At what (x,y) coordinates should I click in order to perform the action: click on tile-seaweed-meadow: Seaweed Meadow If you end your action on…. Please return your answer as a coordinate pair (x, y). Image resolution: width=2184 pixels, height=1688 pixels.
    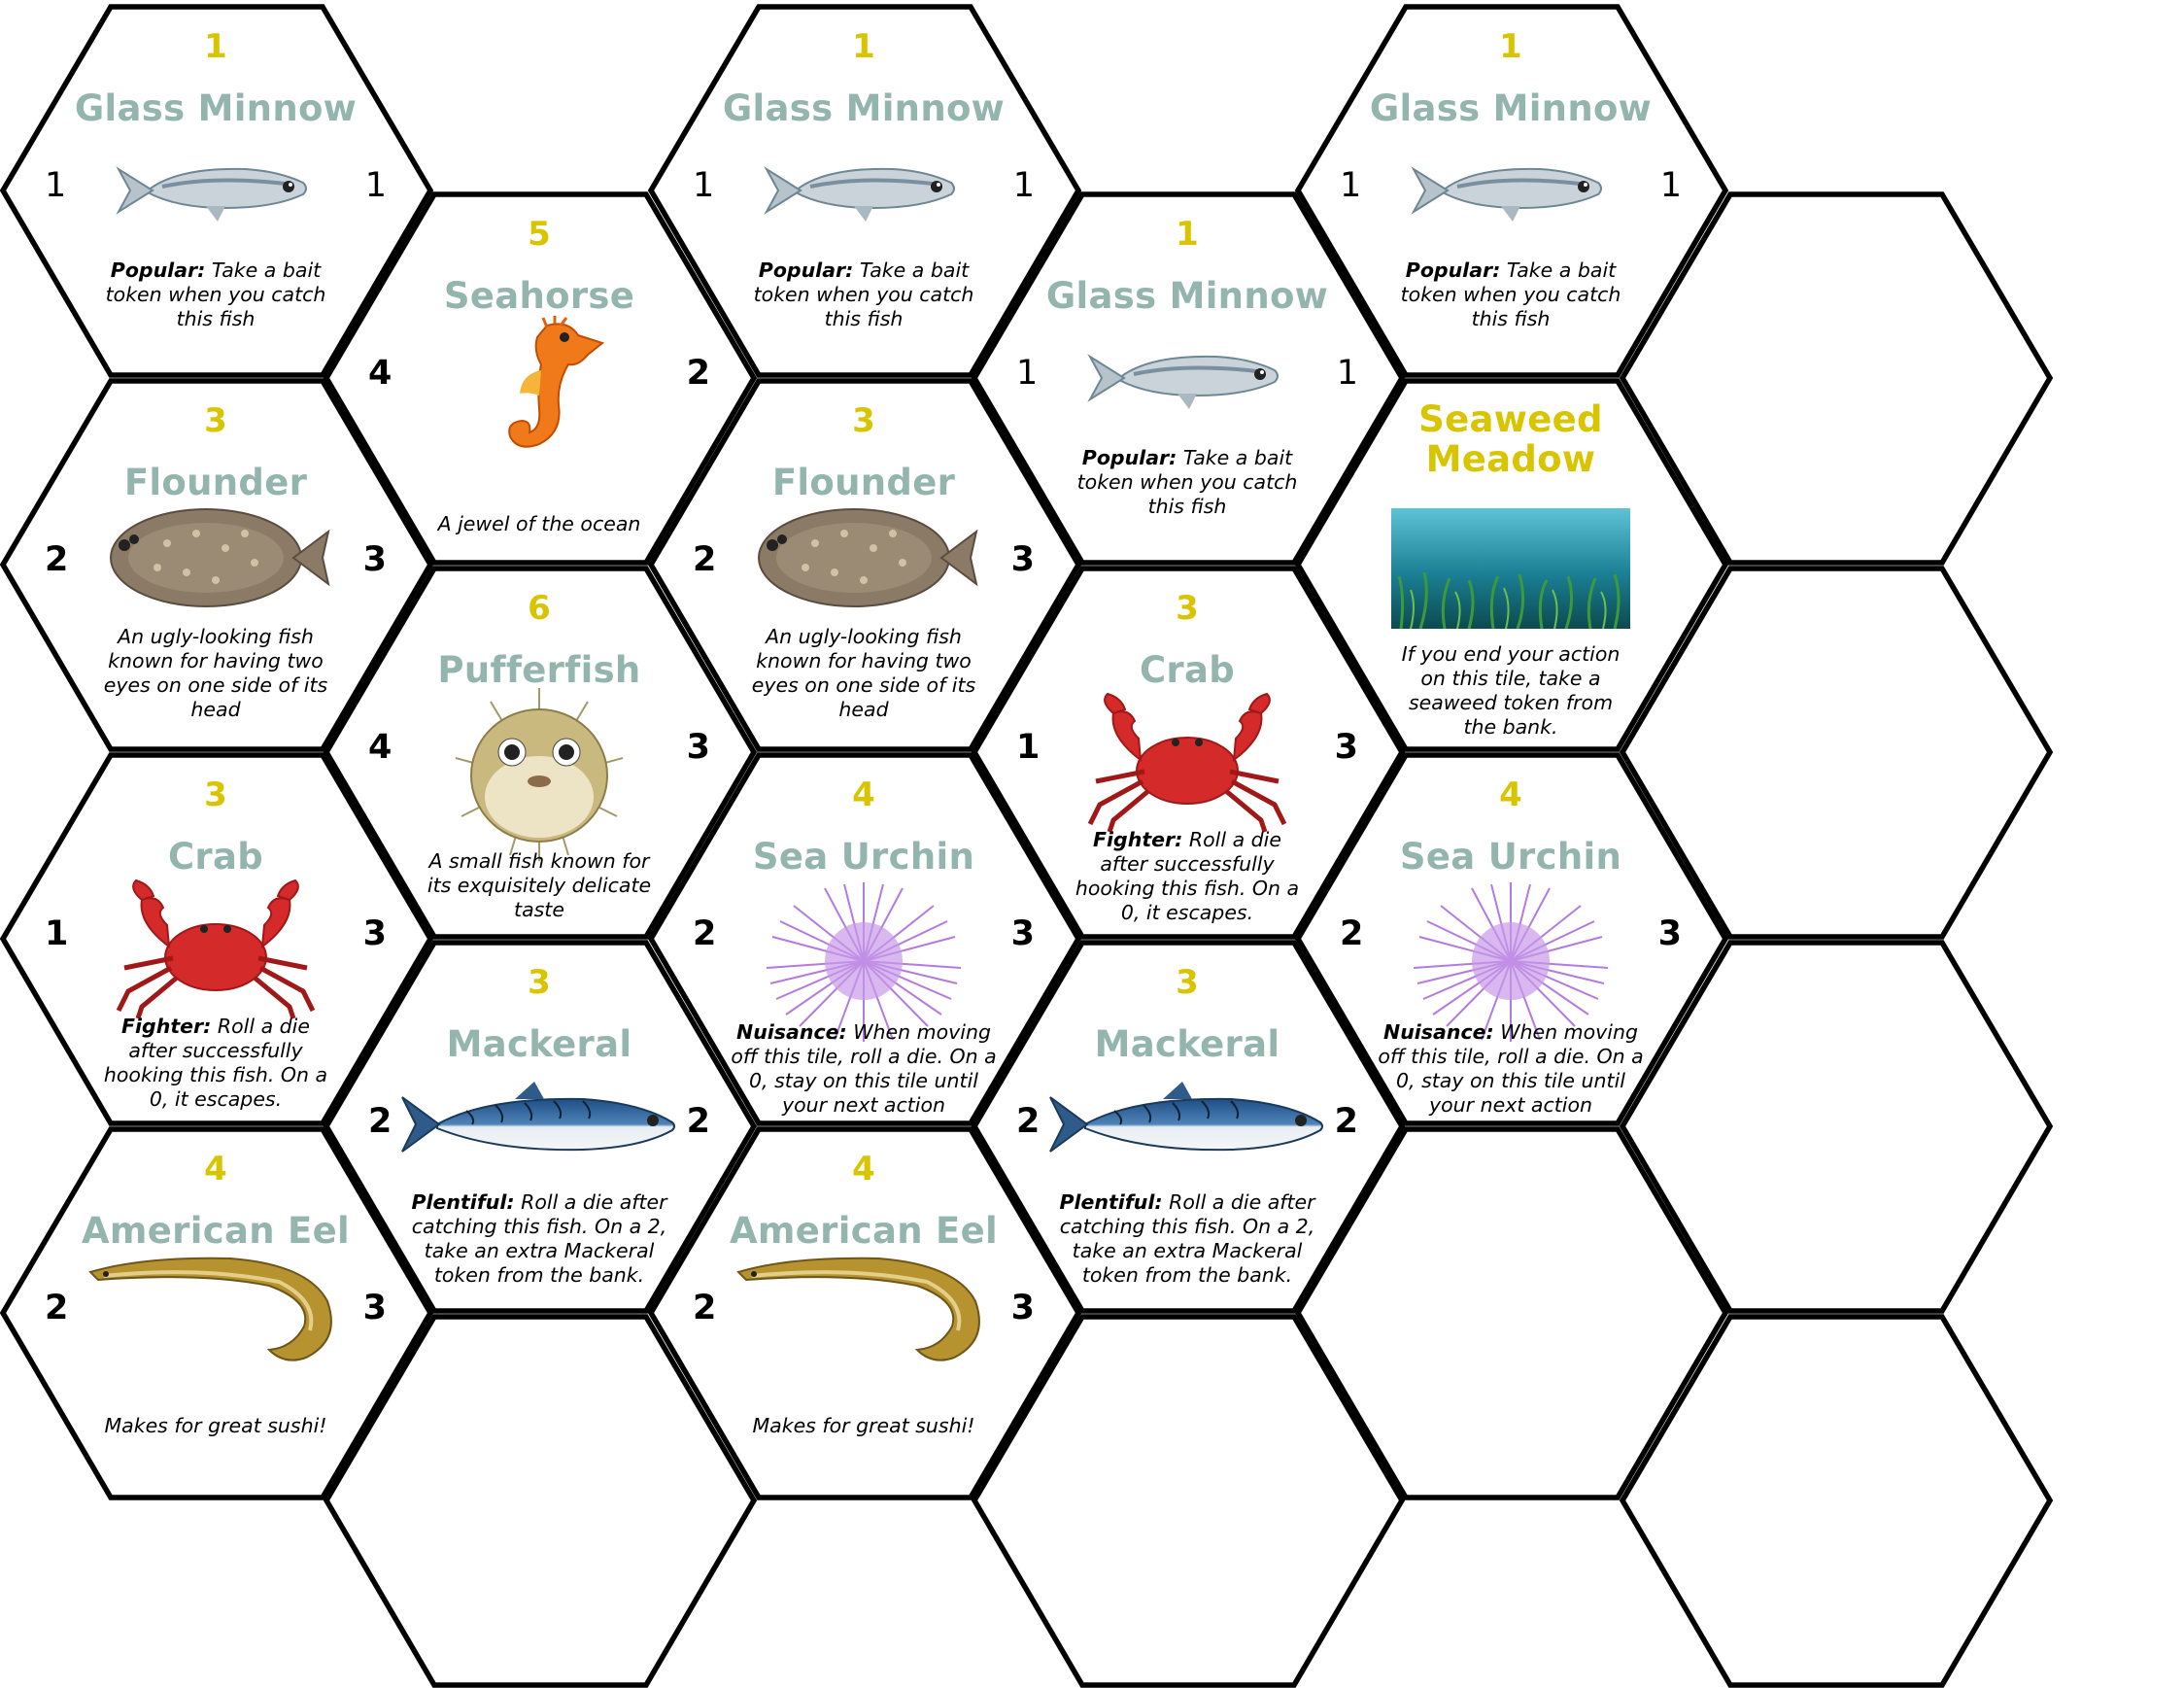
    Looking at the image, I should click on (1511, 565).